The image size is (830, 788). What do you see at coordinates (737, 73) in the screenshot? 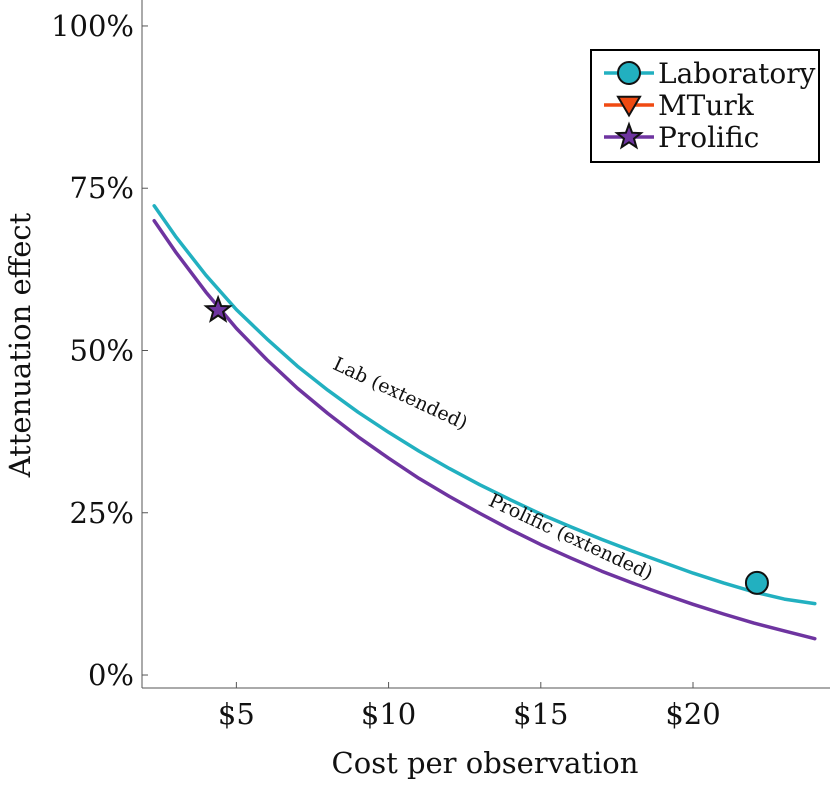
I see `legend-label-laboratory: Laboratory` at bounding box center [737, 73].